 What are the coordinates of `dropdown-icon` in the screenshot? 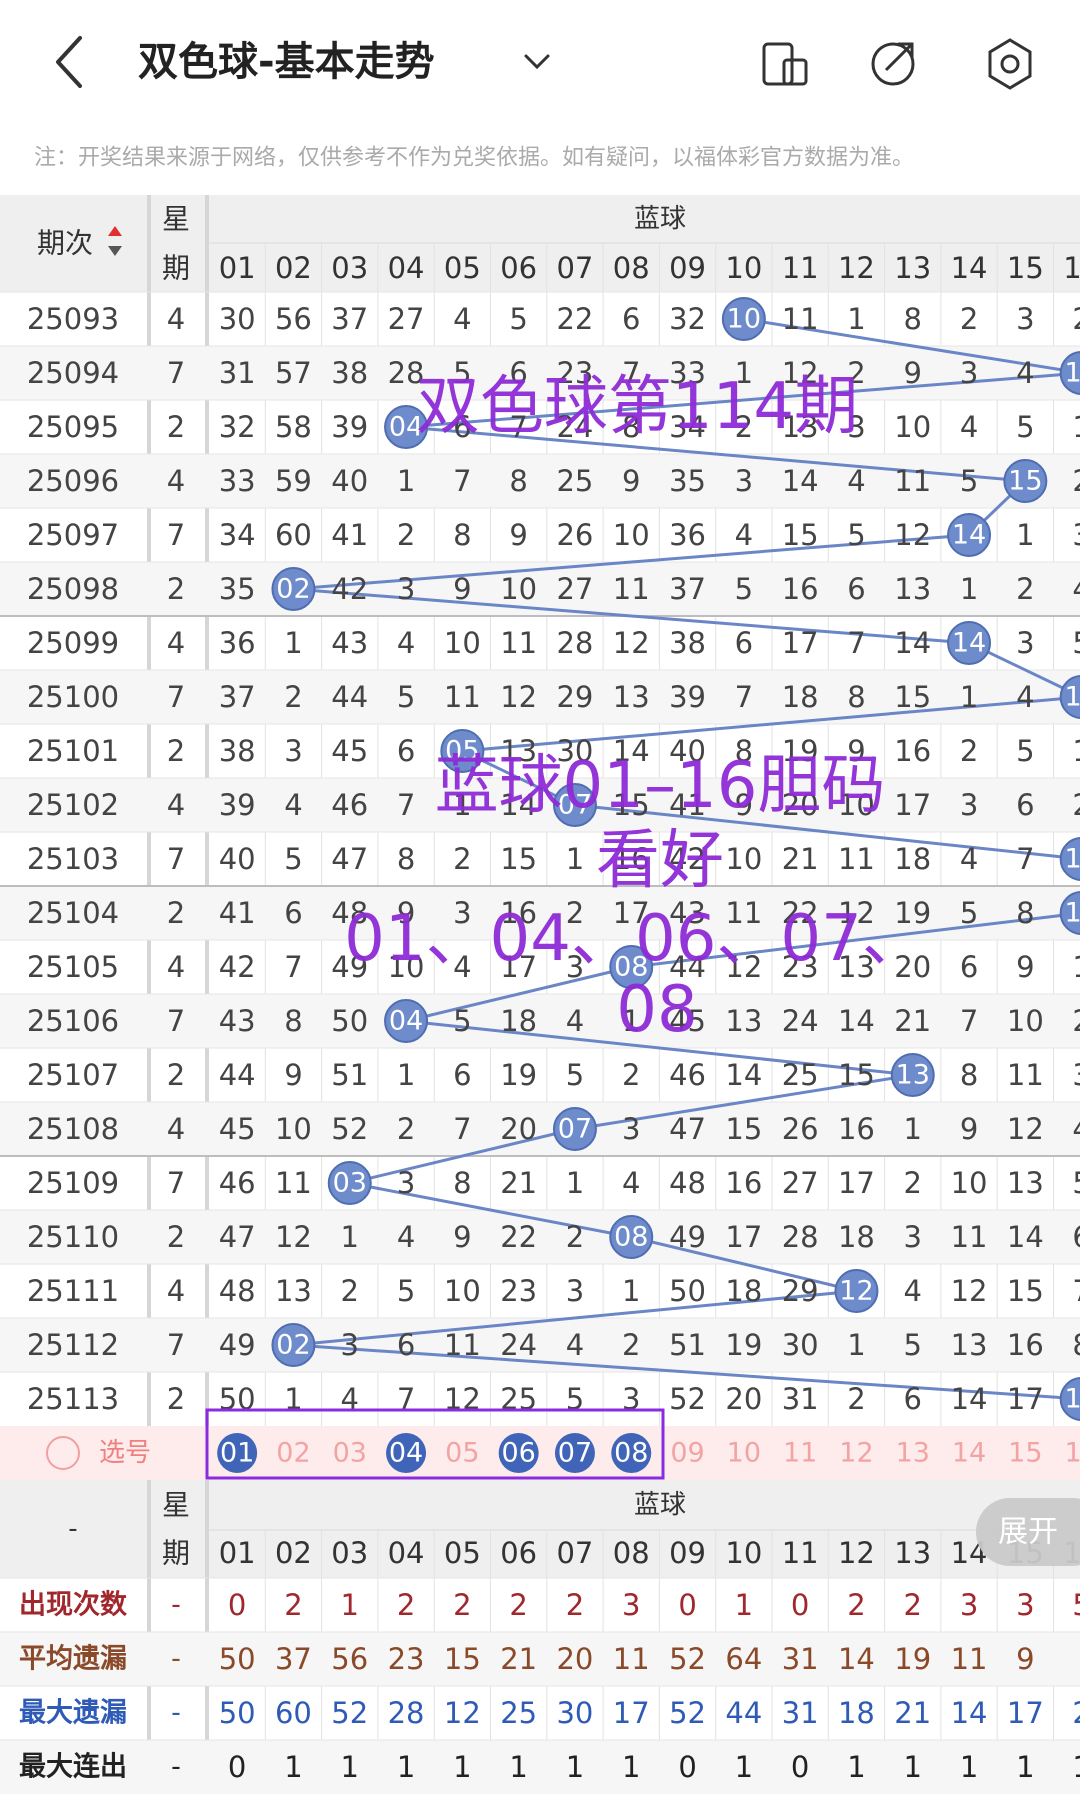 It's located at (537, 62).